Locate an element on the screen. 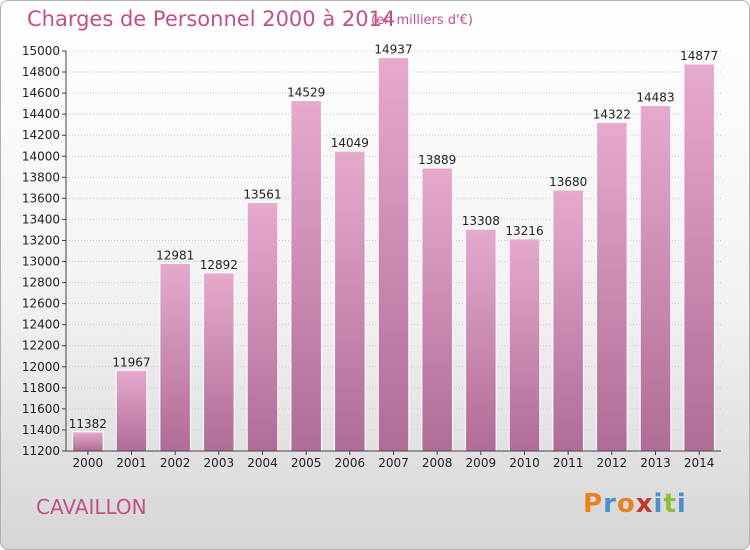 This screenshot has width=750, height=550. y-tick-label: 11800 is located at coordinates (41, 388).